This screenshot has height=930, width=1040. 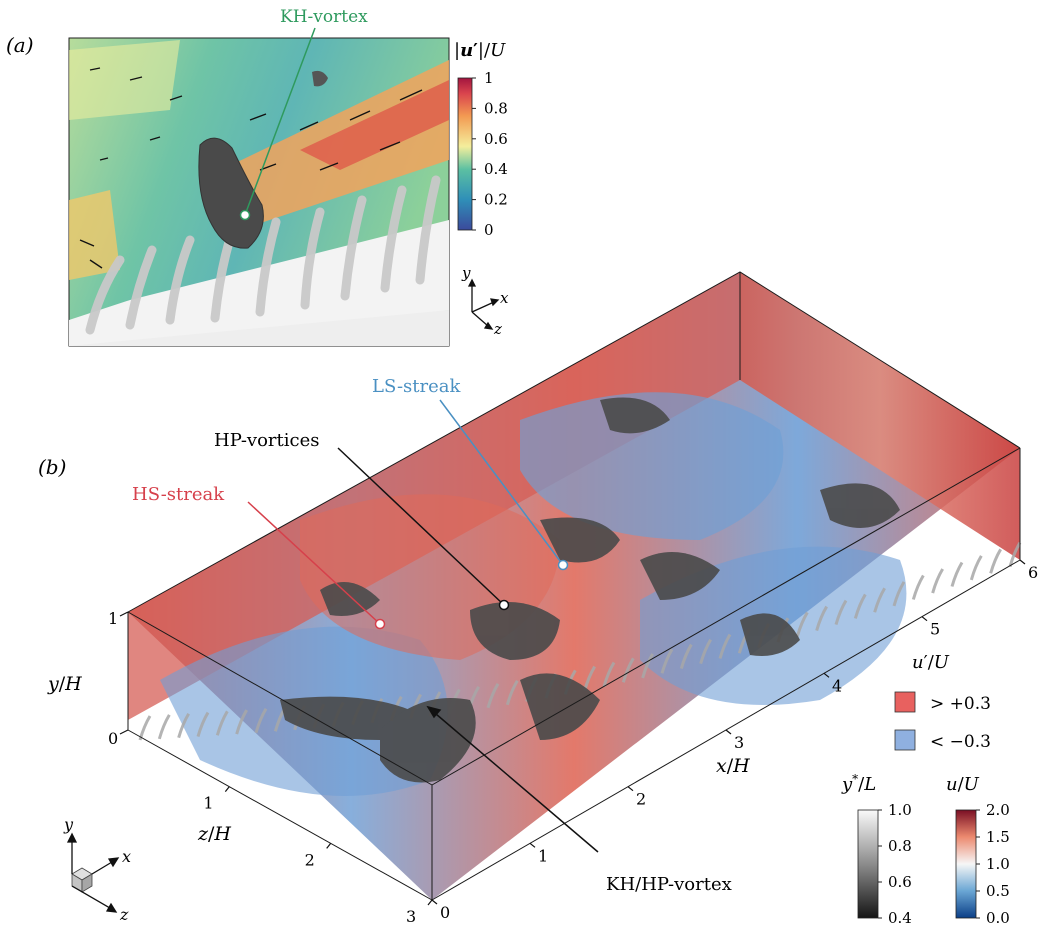 What do you see at coordinates (998, 837) in the screenshot?
I see `u-colorbar-tick-label: 1.5` at bounding box center [998, 837].